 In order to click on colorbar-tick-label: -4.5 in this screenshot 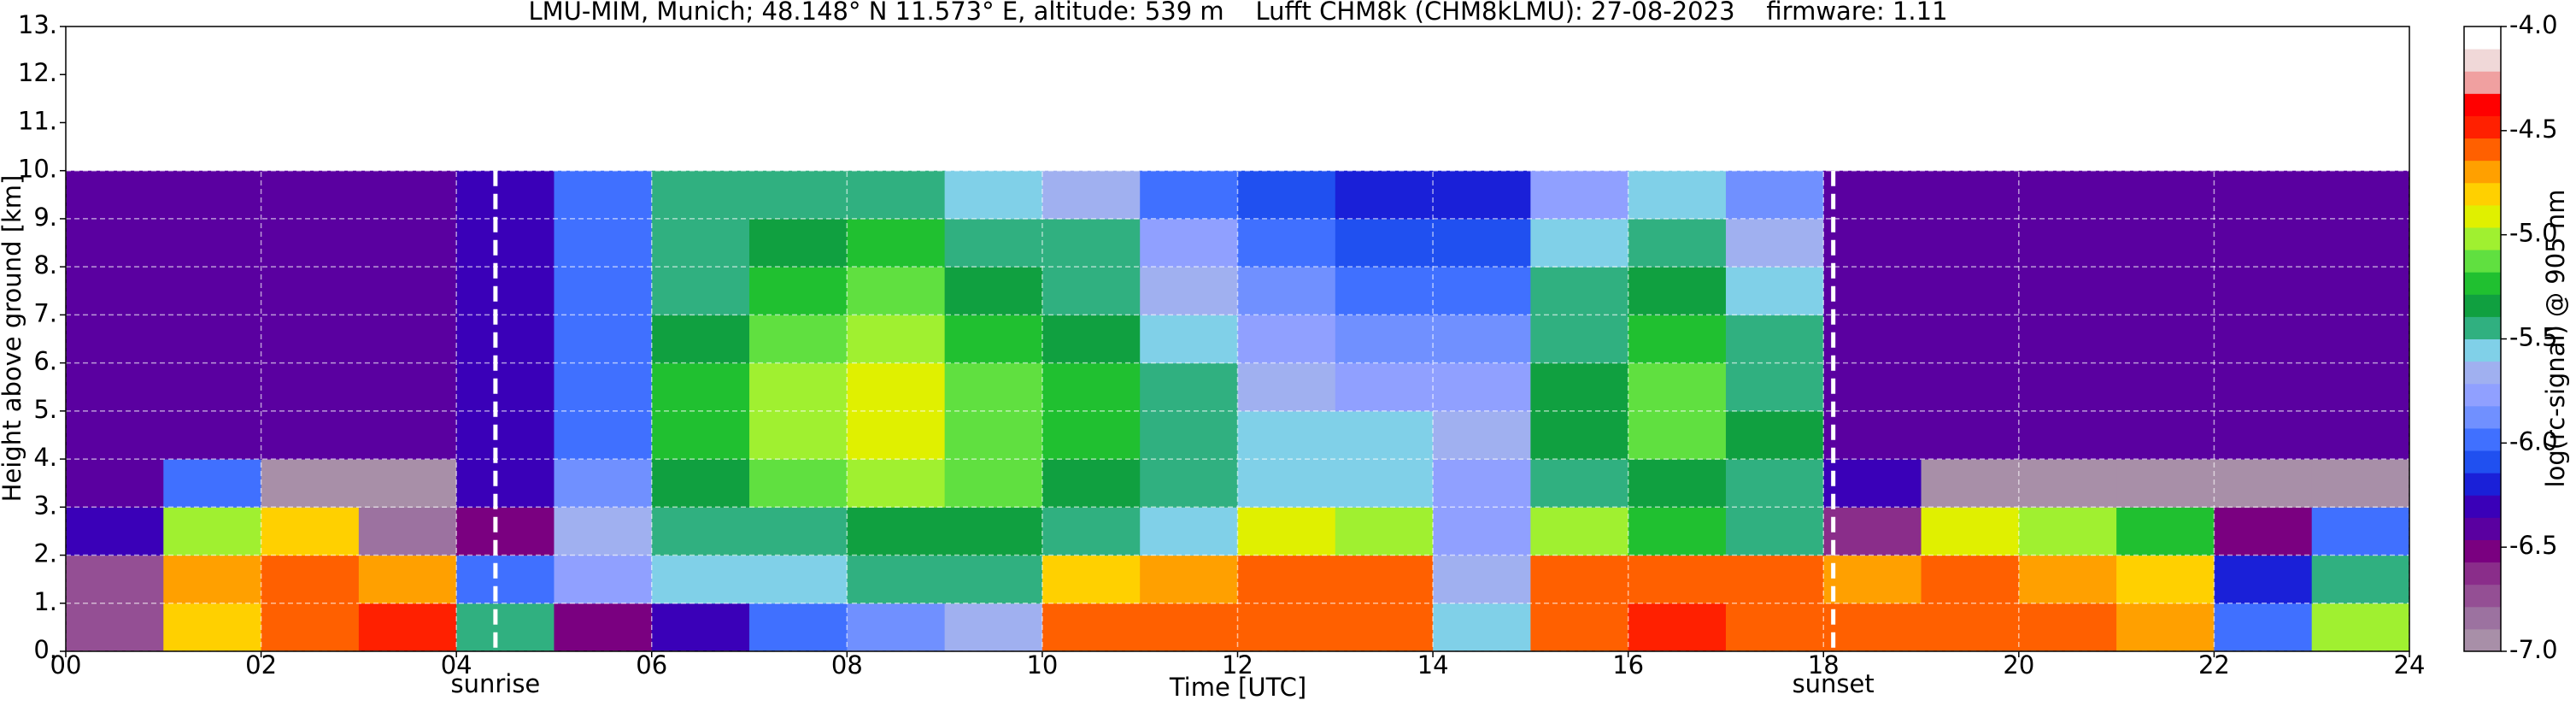, I will do `click(2533, 129)`.